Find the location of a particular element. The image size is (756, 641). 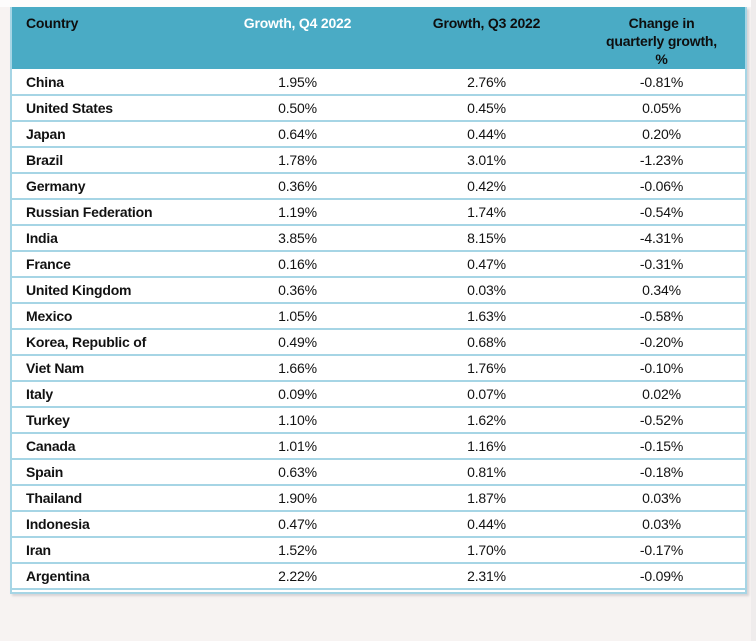

cell-value: 1.52% is located at coordinates (297, 550).